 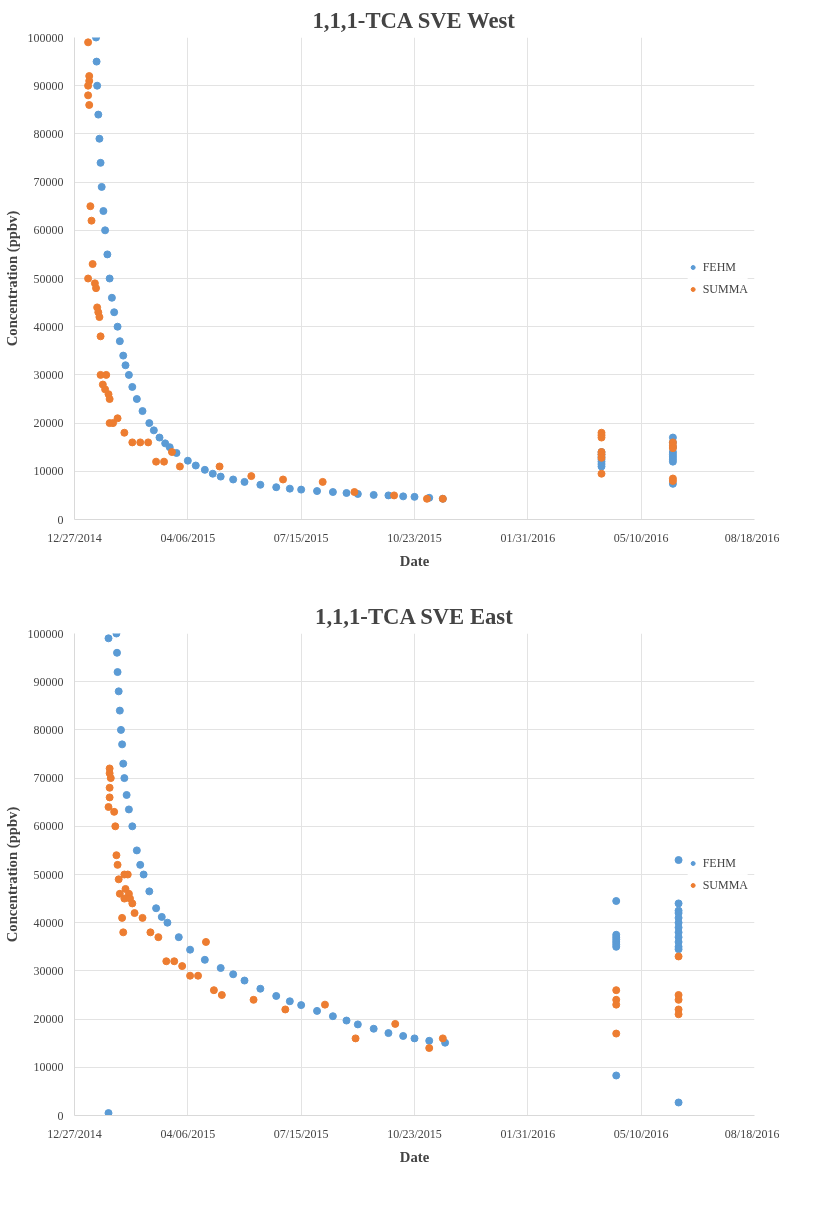 What do you see at coordinates (414, 20) in the screenshot?
I see `chart-title: 1,1,1-TCA SVE West` at bounding box center [414, 20].